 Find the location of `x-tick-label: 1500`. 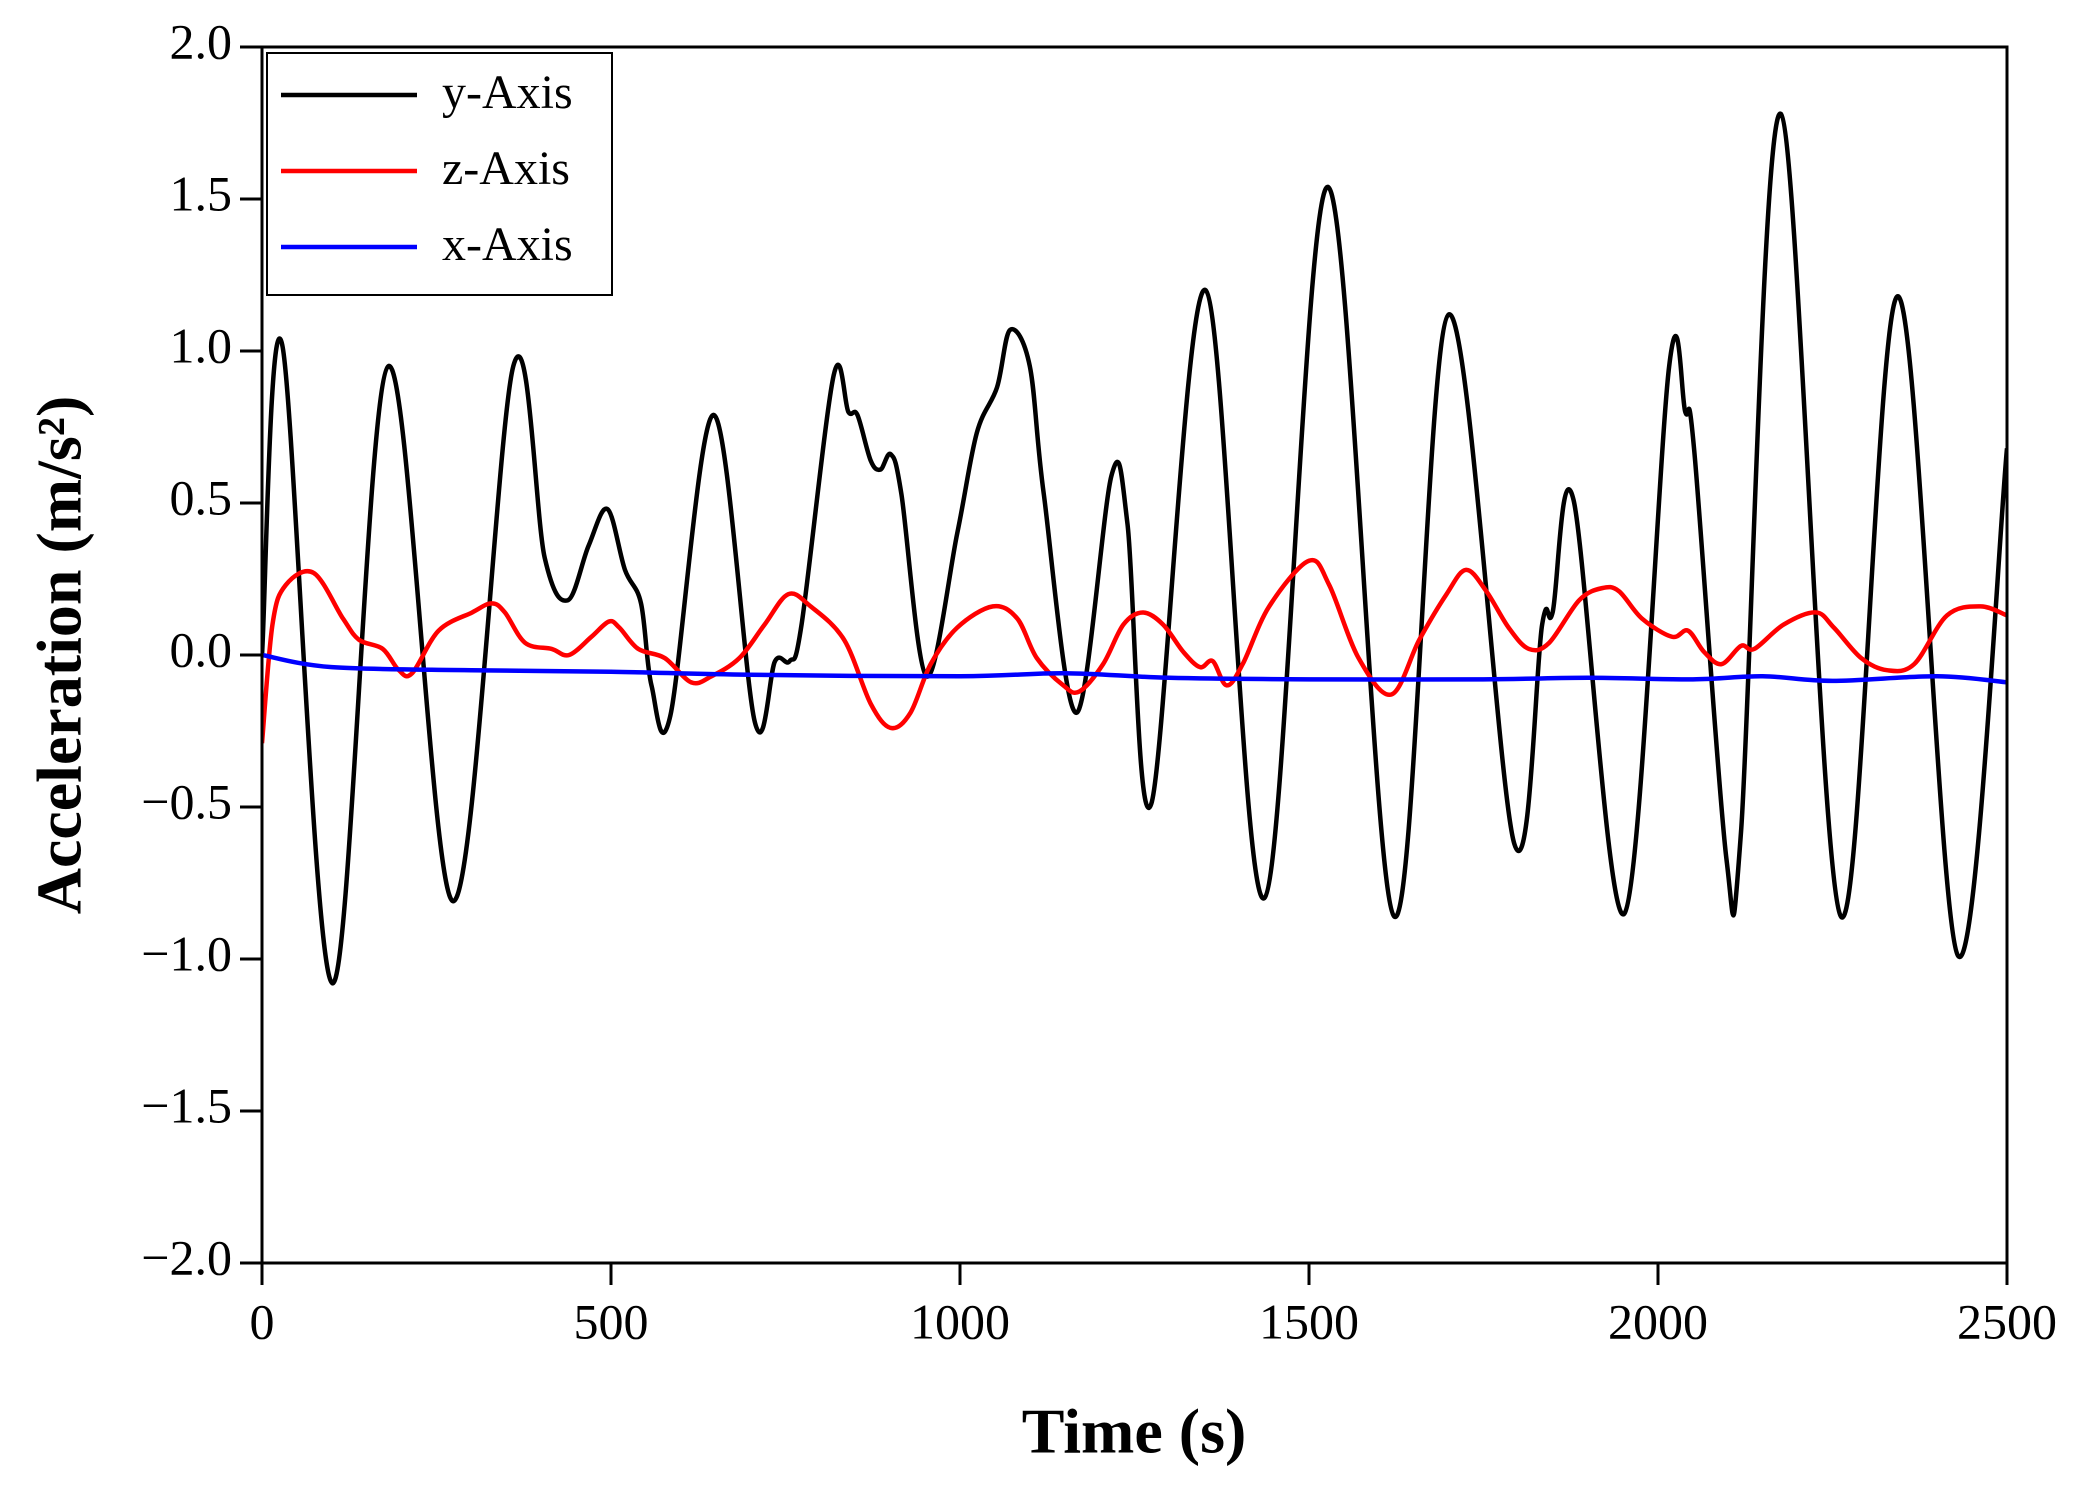

x-tick-label: 1500 is located at coordinates (1309, 1321).